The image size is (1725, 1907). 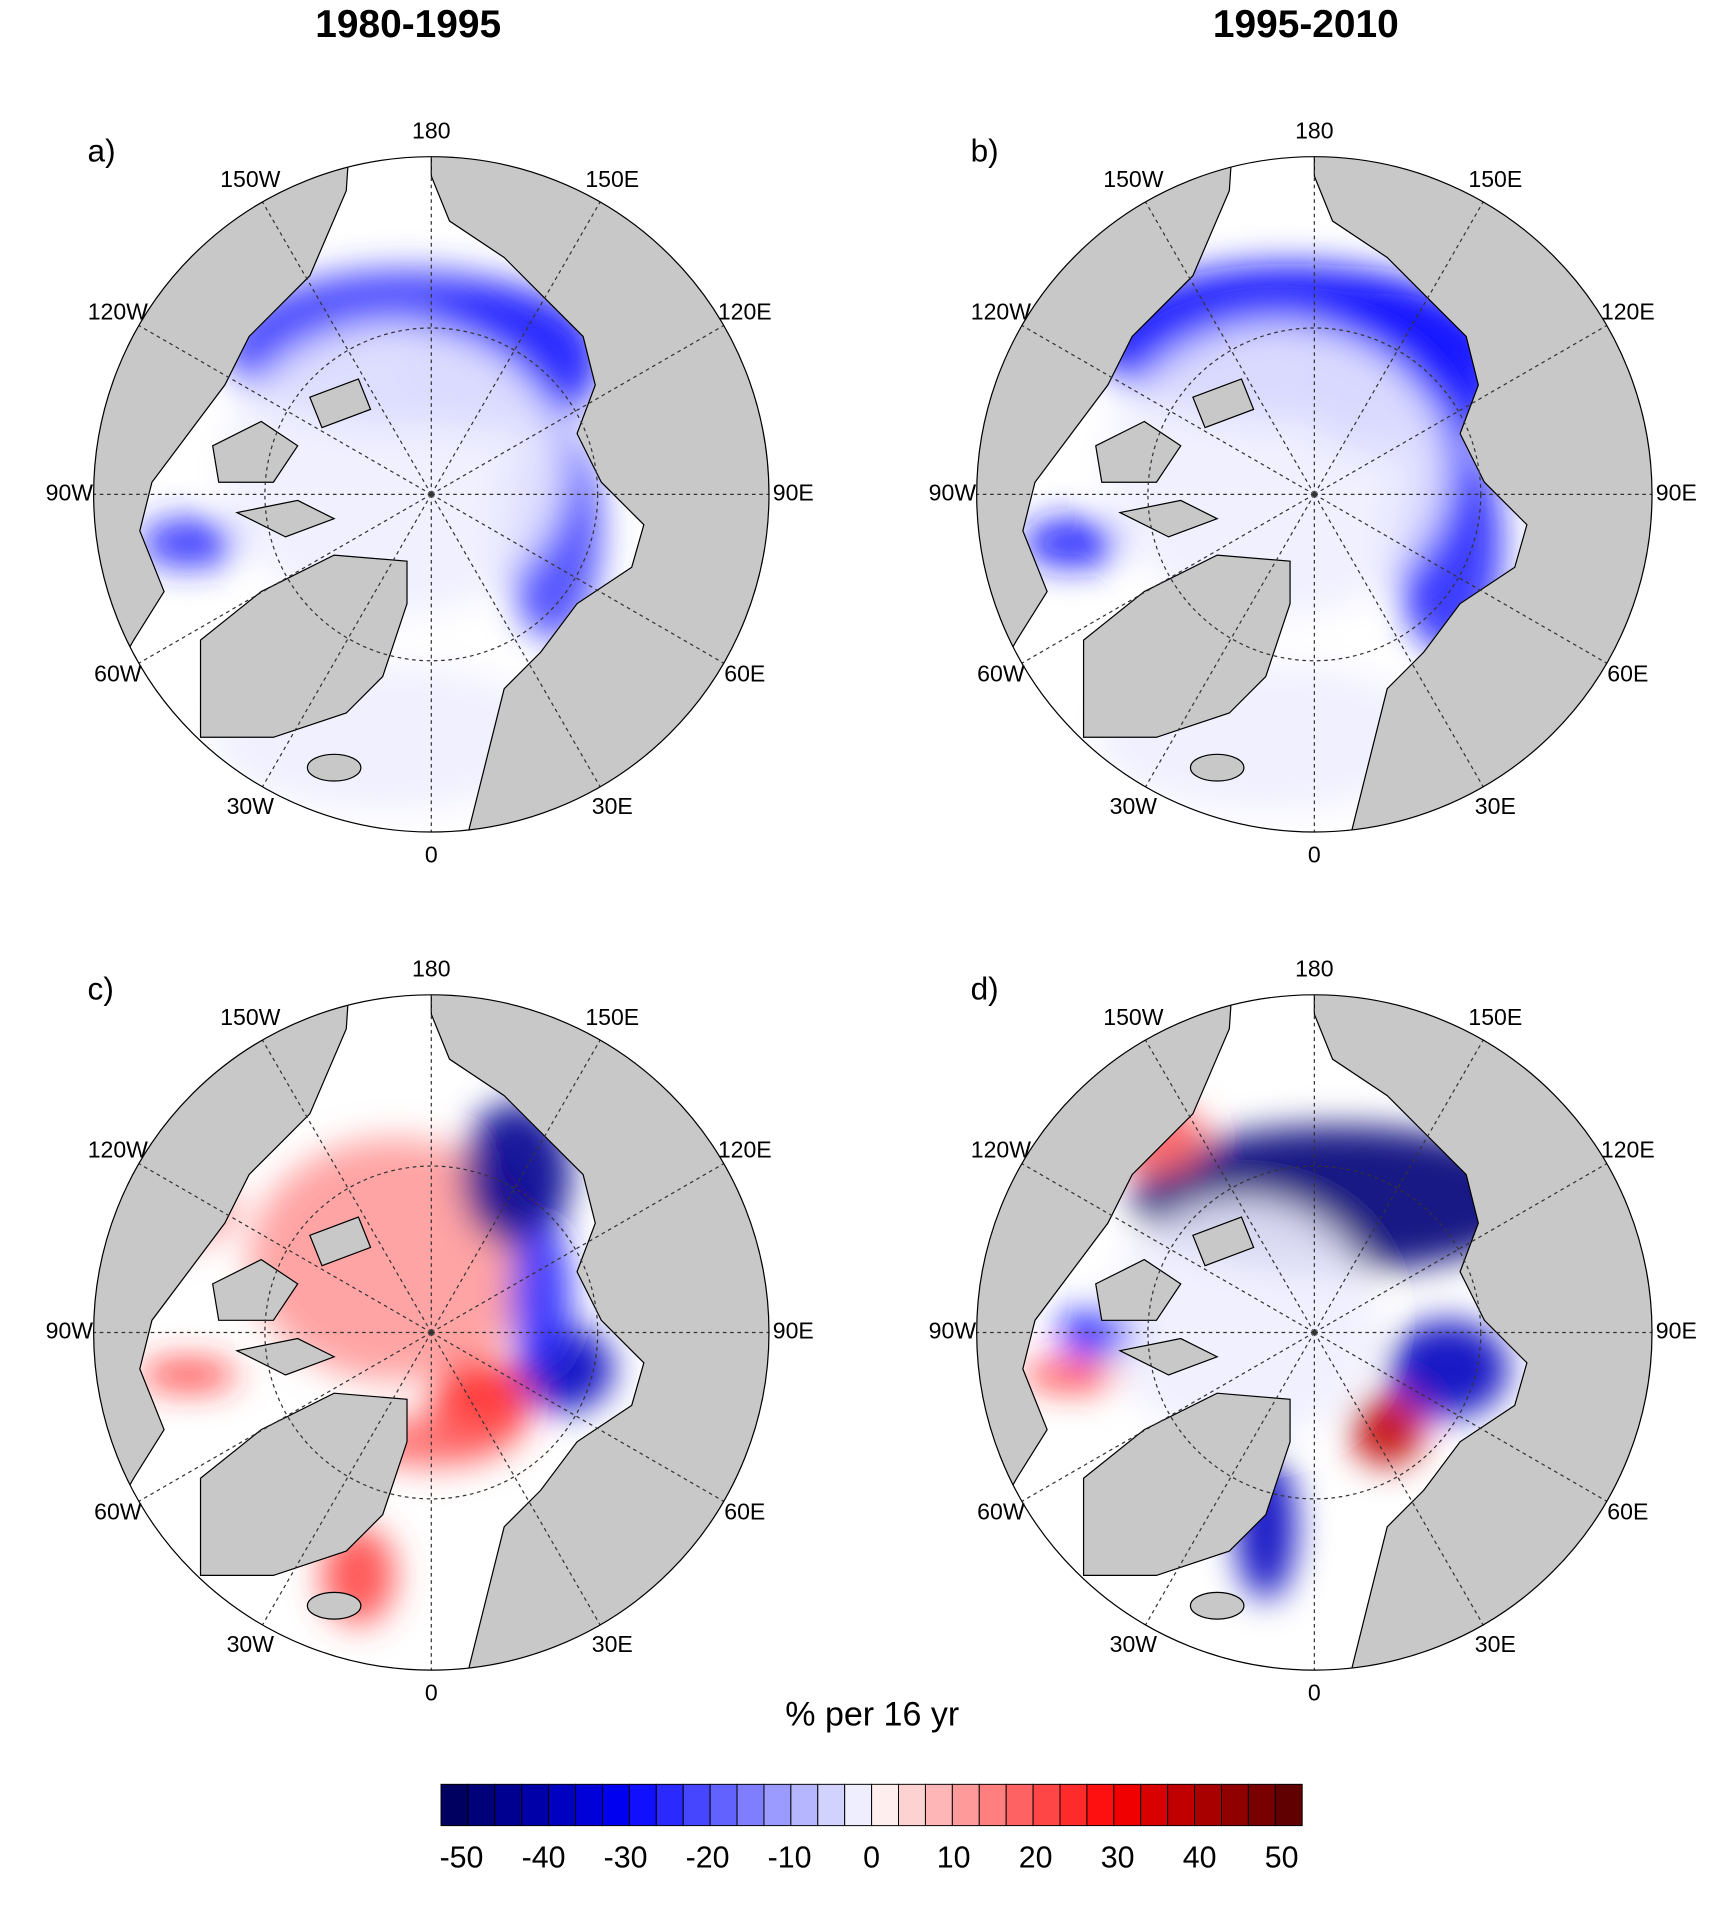 What do you see at coordinates (1282, 1858) in the screenshot?
I see `colorbar-tick-label: 50` at bounding box center [1282, 1858].